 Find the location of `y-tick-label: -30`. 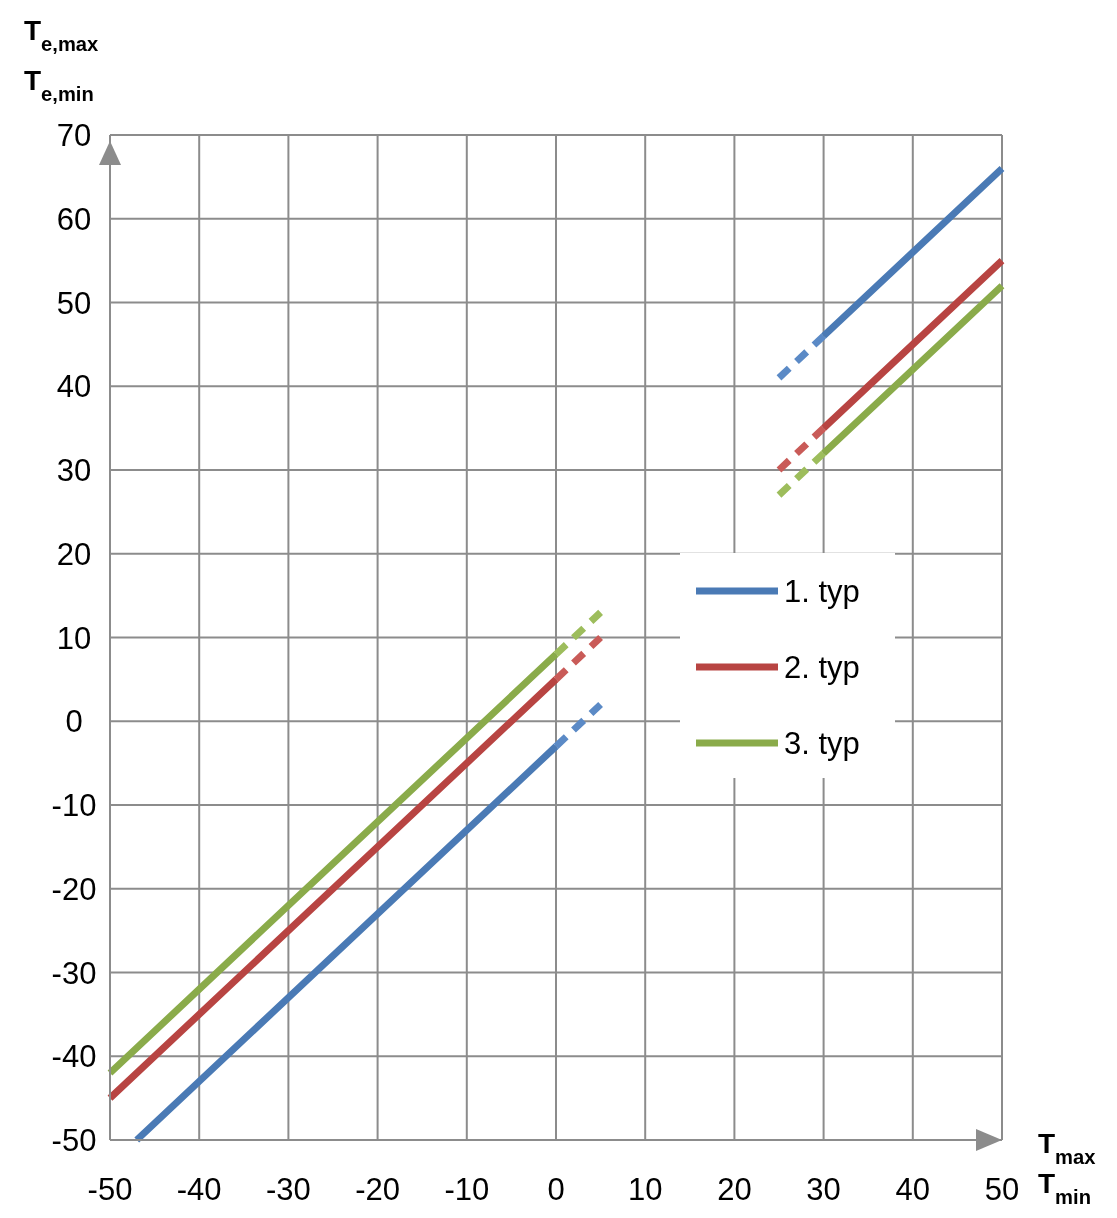

y-tick-label: -30 is located at coordinates (74, 973).